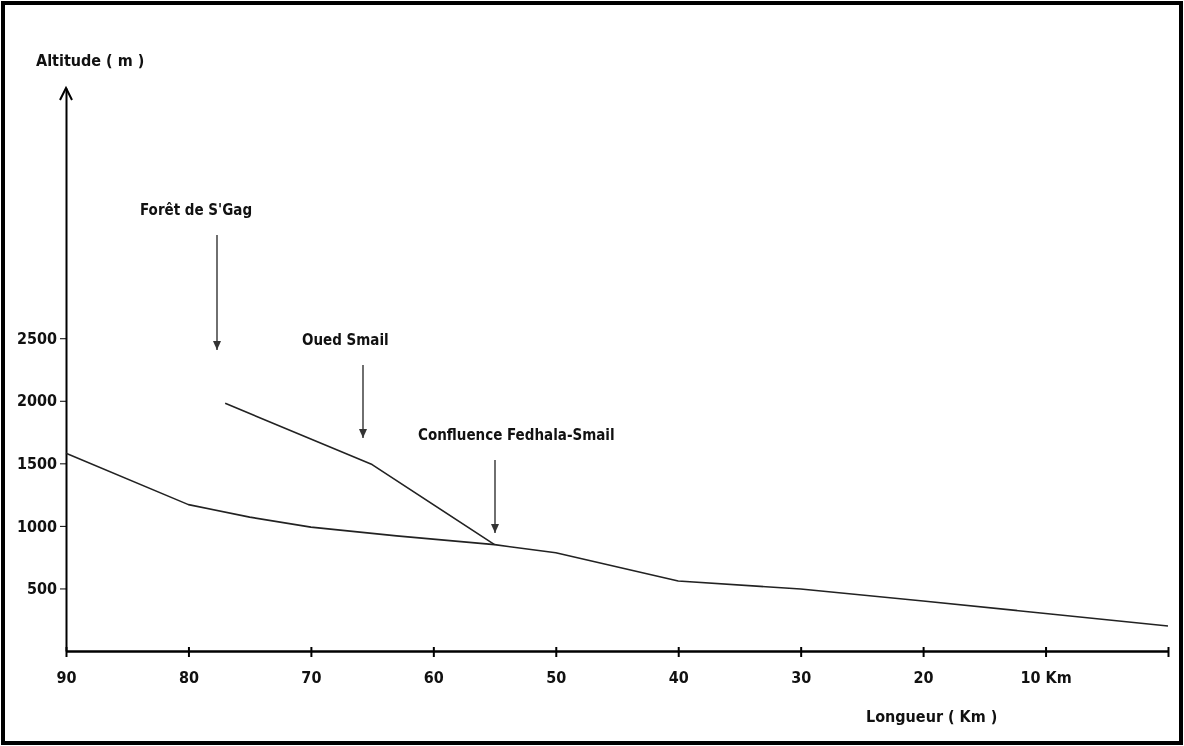 This screenshot has height=746, width=1184. What do you see at coordinates (516, 435) in the screenshot?
I see `annotation: Confluence Fedhala-Smail` at bounding box center [516, 435].